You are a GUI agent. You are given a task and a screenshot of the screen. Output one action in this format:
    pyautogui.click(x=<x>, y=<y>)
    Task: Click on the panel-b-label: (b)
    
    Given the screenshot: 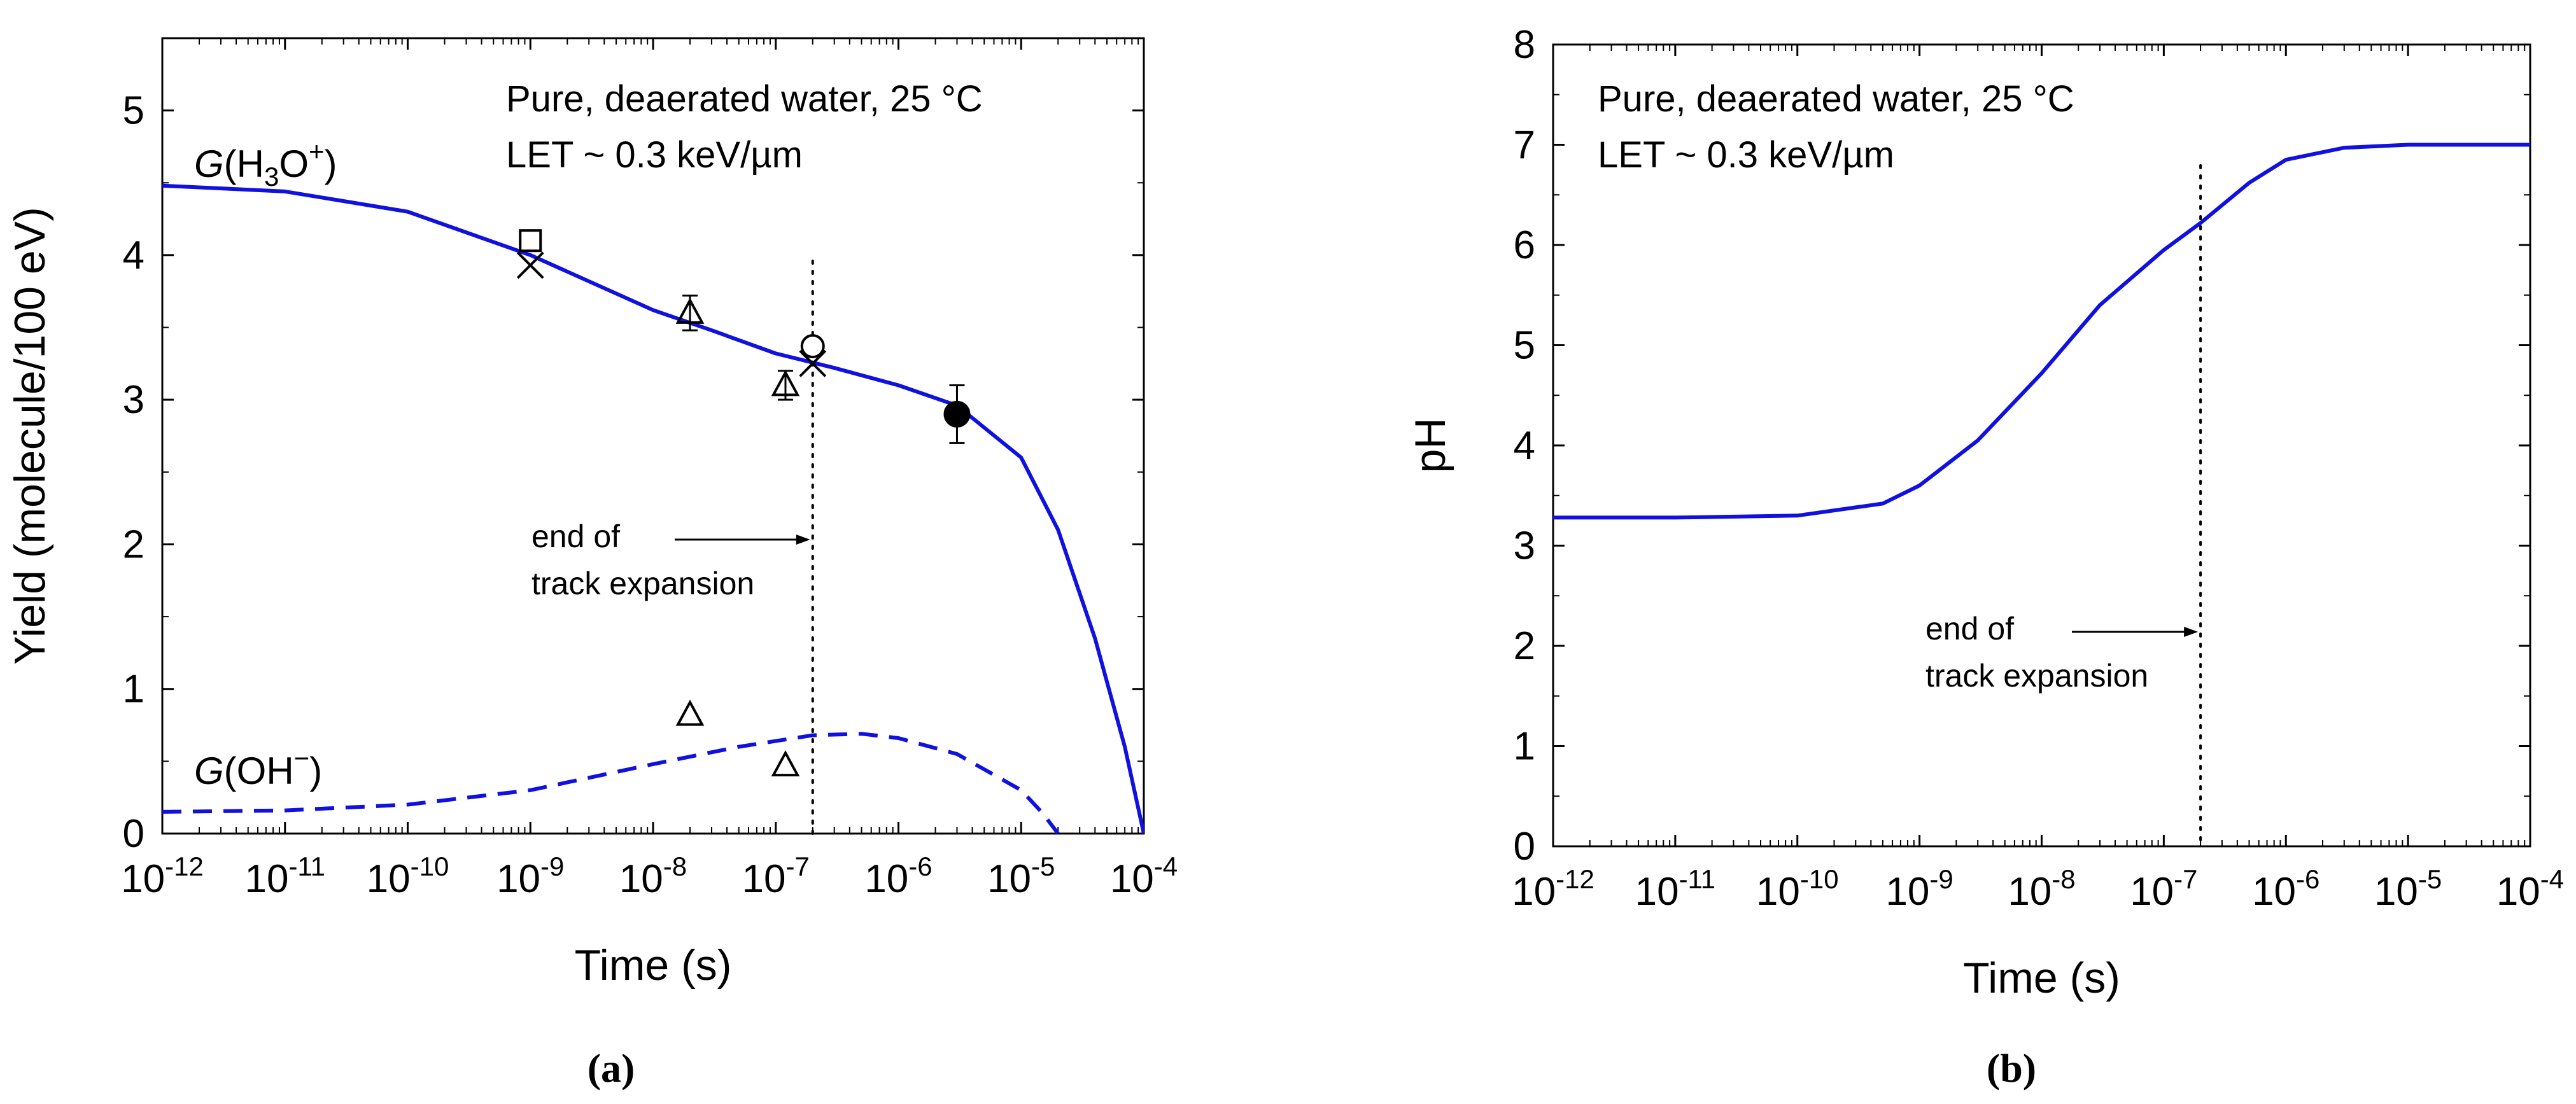 What is the action you would take?
    pyautogui.click(x=2012, y=1068)
    